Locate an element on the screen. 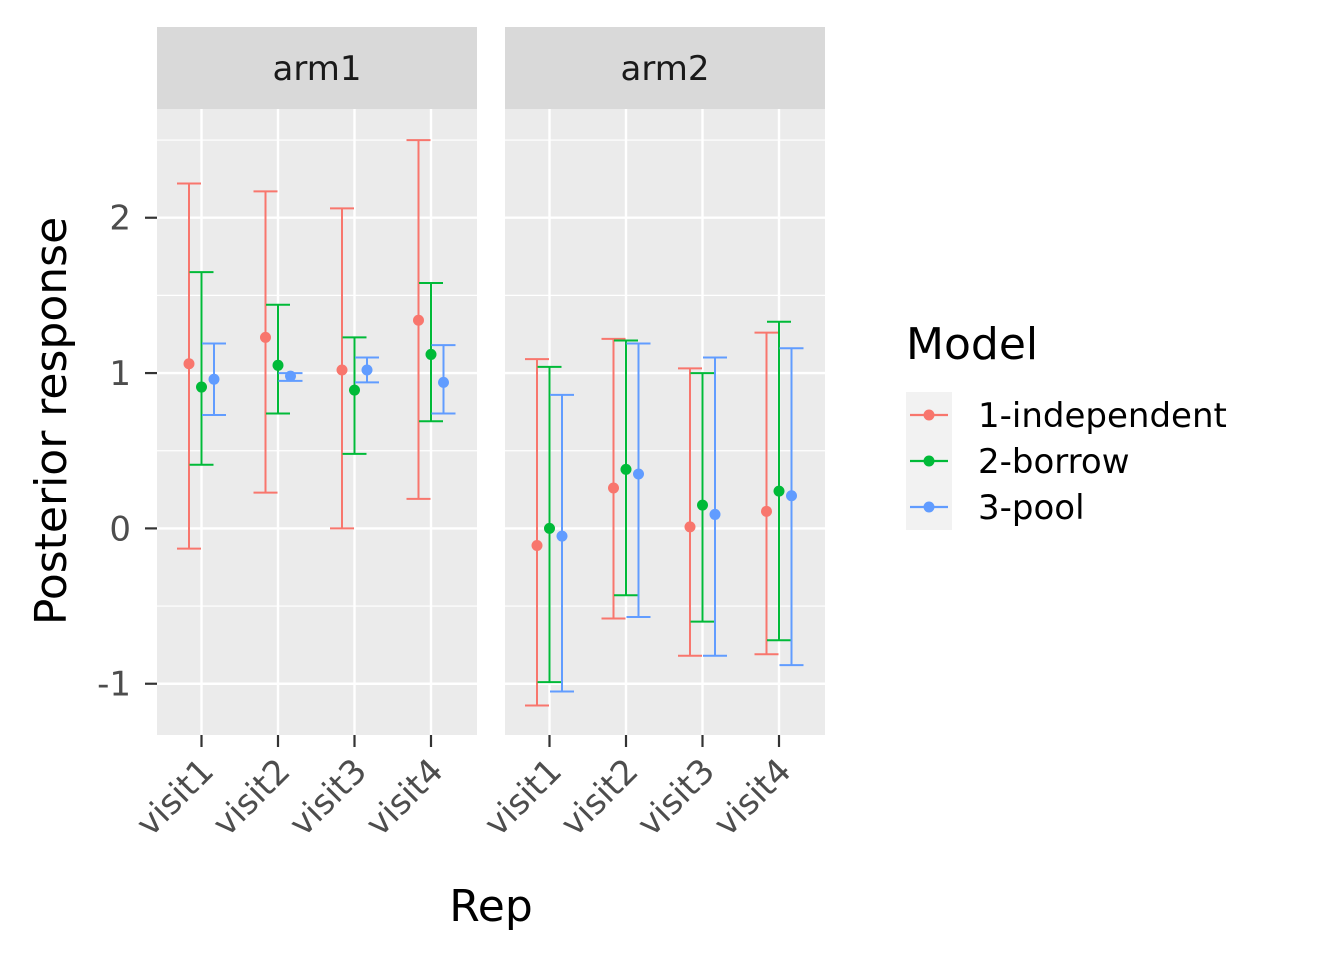  strip-arm1 is located at coordinates (317, 68).